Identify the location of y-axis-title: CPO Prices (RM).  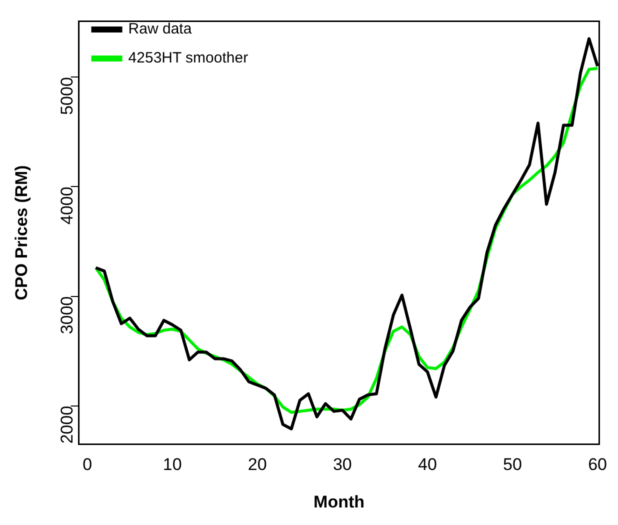
(21, 232).